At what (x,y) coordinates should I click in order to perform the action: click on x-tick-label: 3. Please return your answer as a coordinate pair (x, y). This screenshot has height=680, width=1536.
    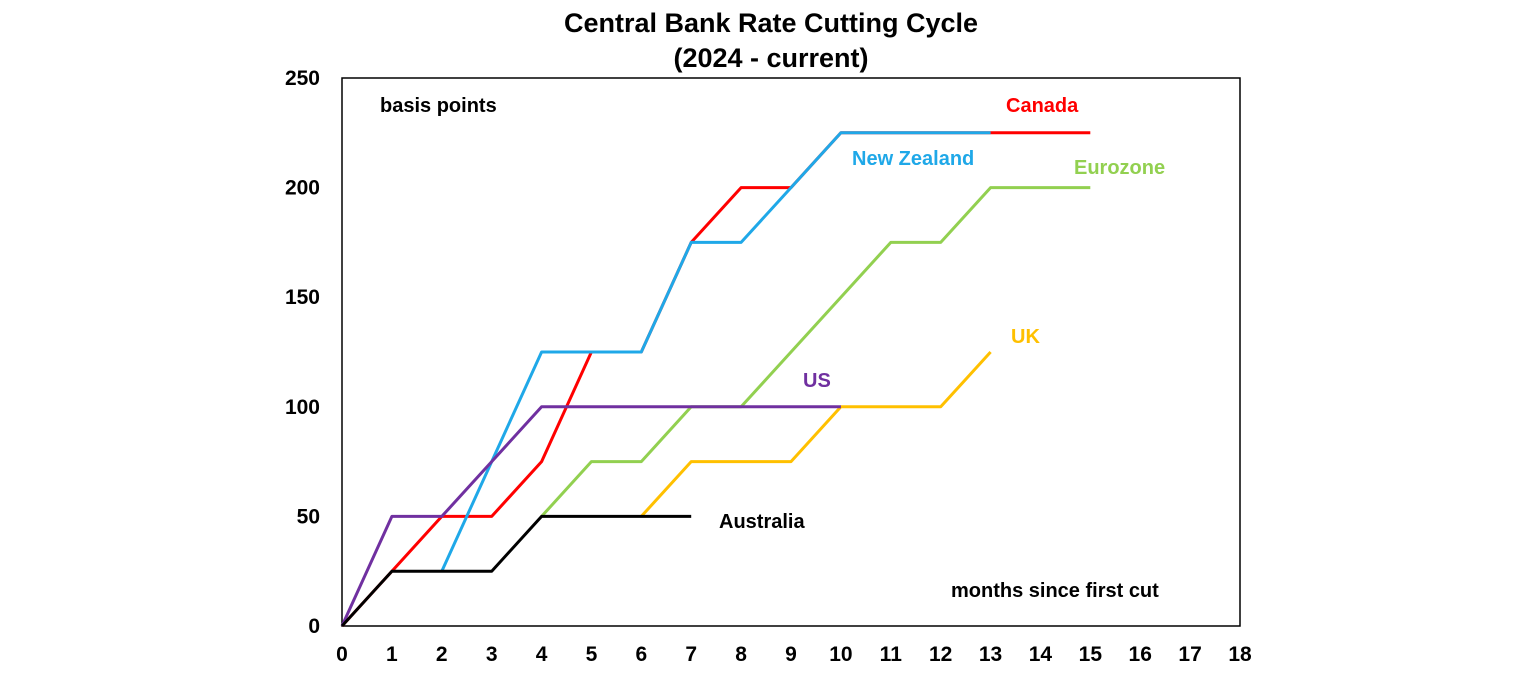
    Looking at the image, I should click on (492, 654).